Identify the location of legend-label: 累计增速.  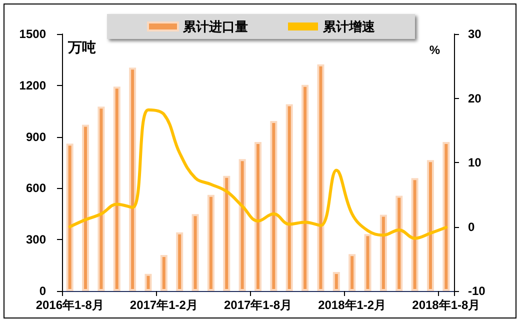
(349, 26).